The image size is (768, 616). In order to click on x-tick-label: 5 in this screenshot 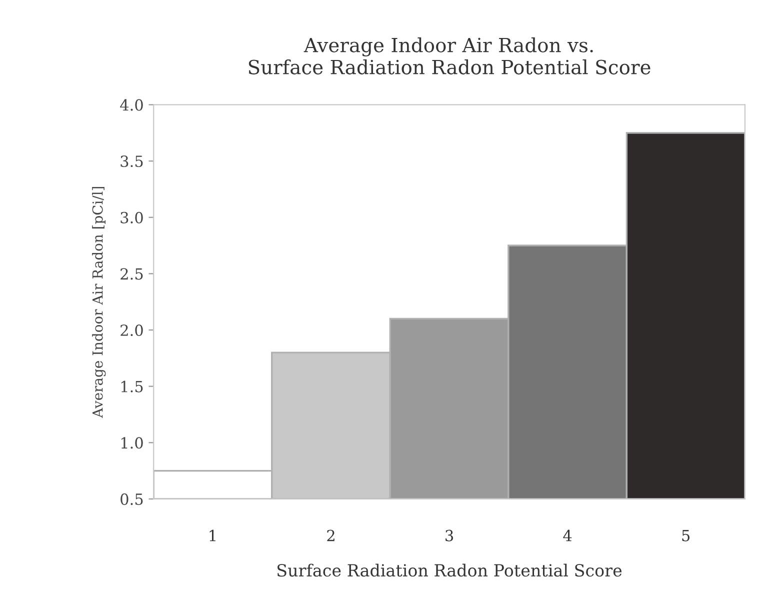, I will do `click(686, 536)`.